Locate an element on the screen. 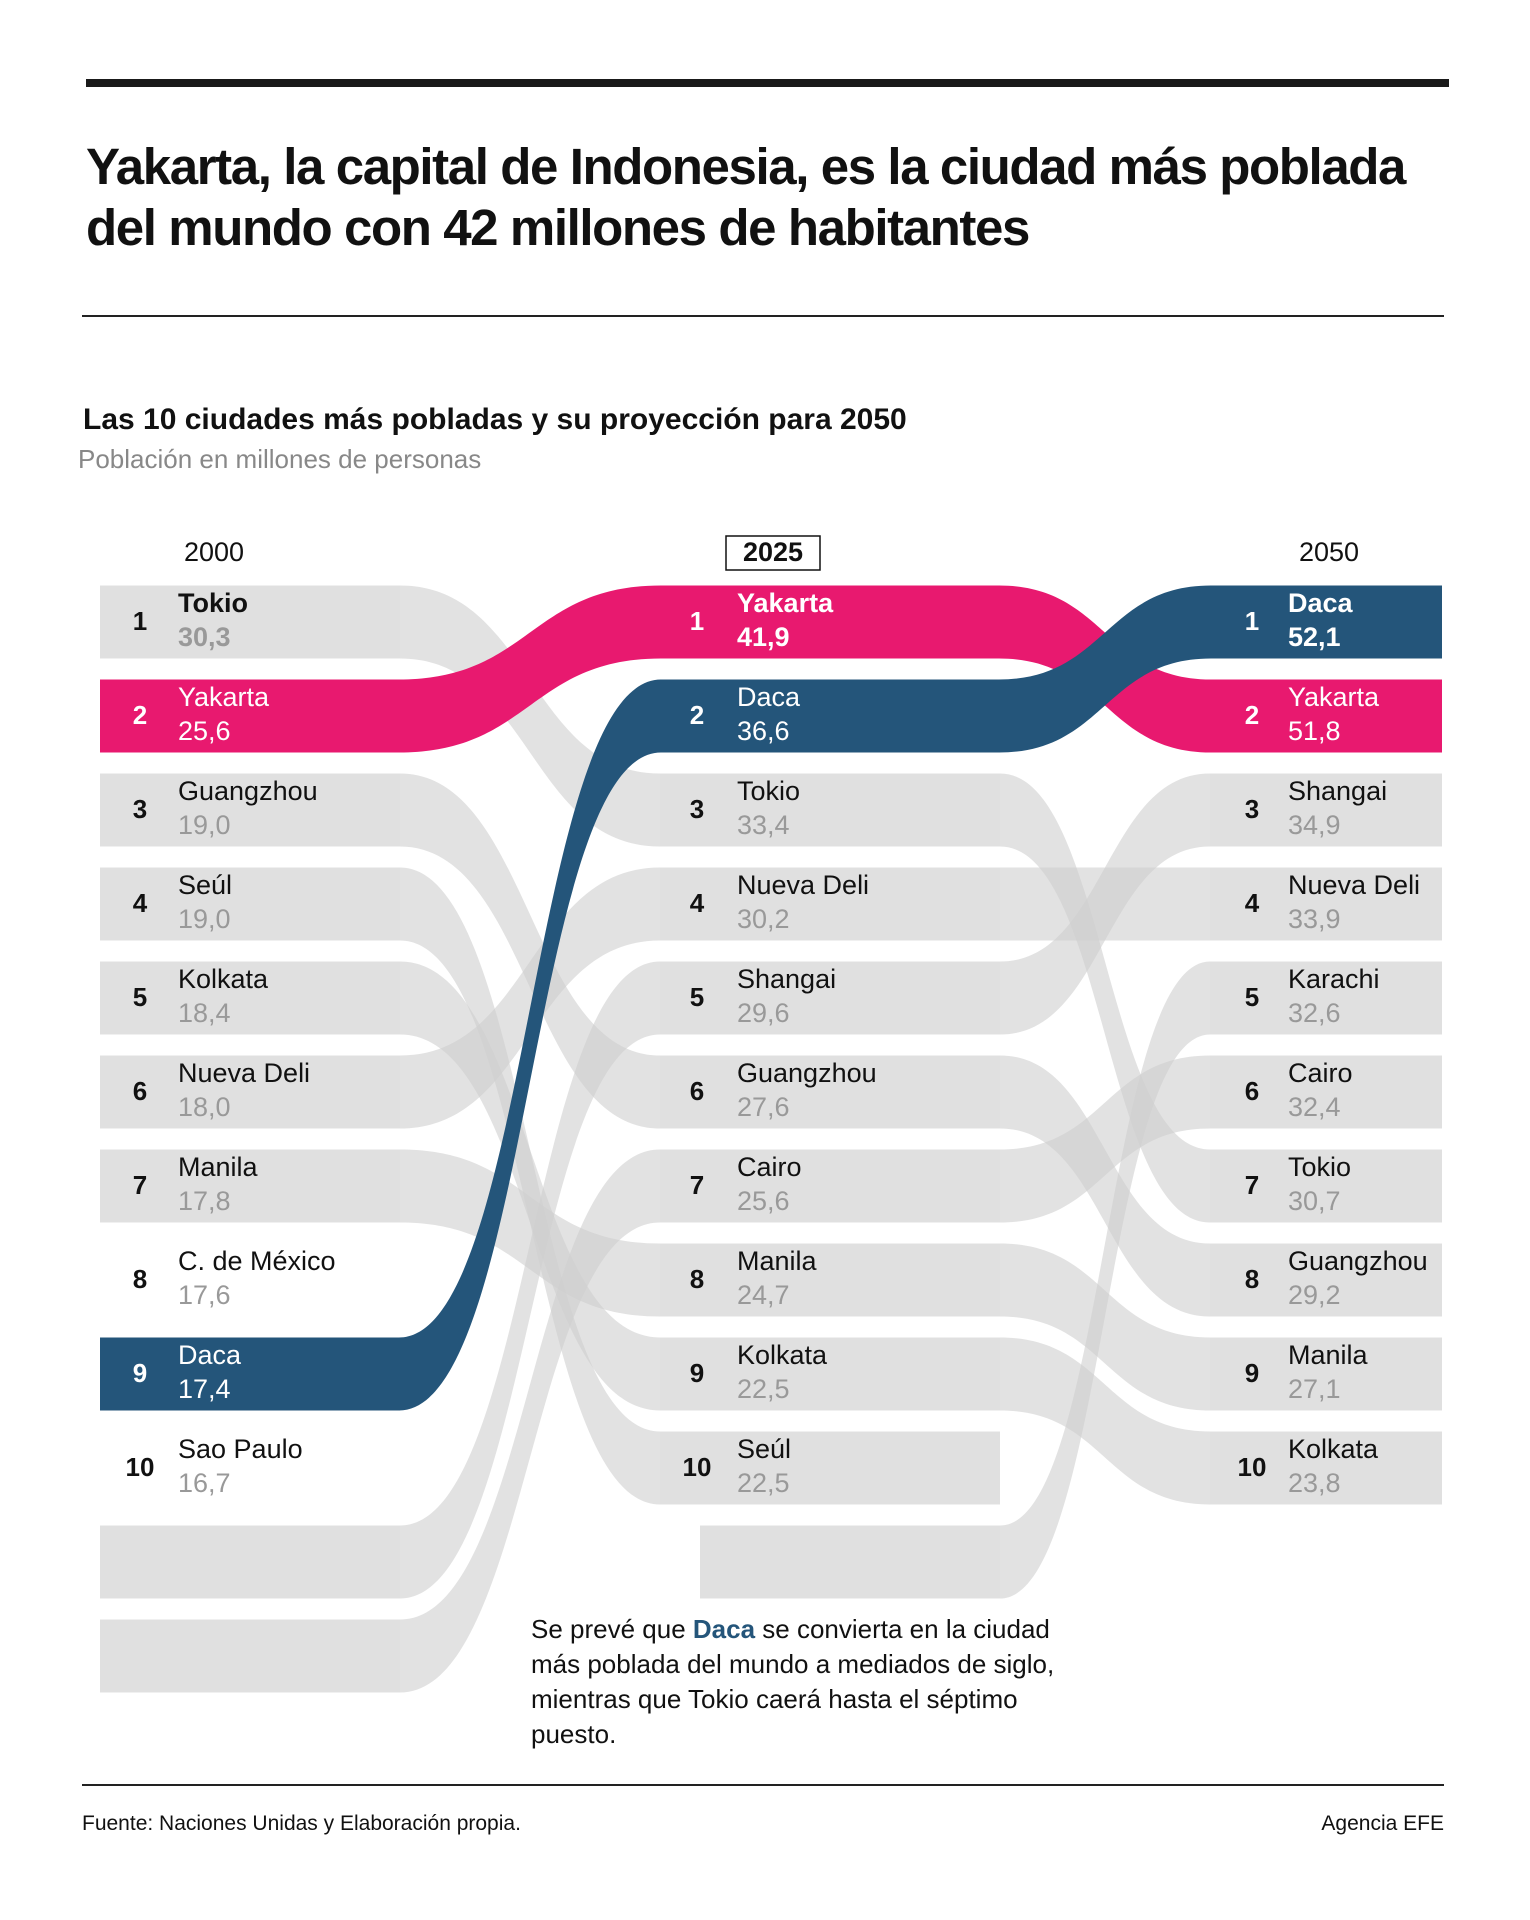 The image size is (1530, 1920). value-label: 30,2 is located at coordinates (763, 919).